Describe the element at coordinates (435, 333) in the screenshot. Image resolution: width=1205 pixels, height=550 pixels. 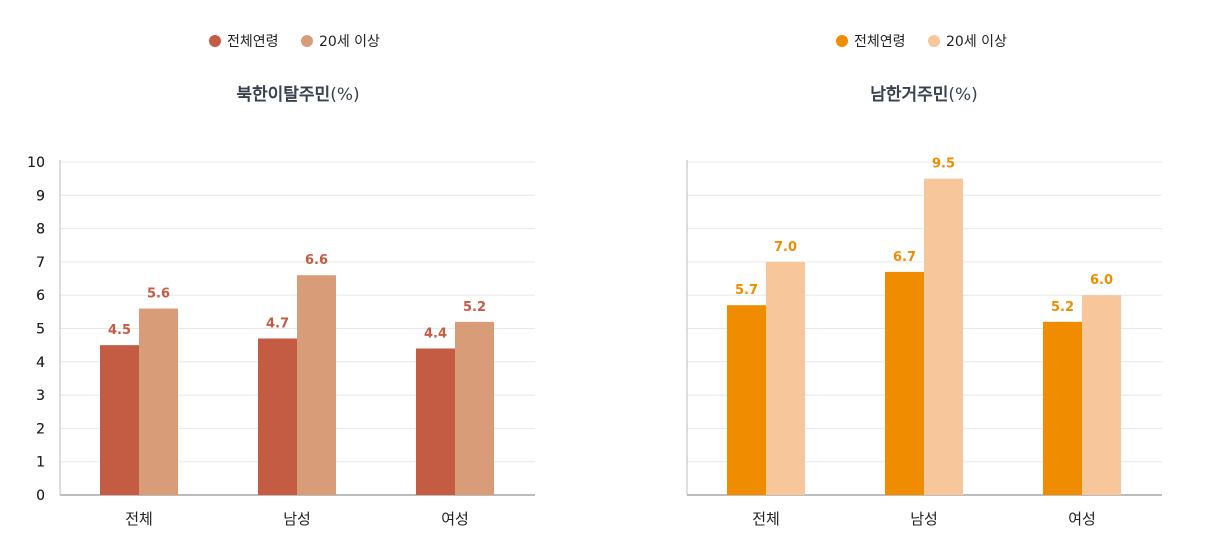
I see `data-label: 4.4` at that location.